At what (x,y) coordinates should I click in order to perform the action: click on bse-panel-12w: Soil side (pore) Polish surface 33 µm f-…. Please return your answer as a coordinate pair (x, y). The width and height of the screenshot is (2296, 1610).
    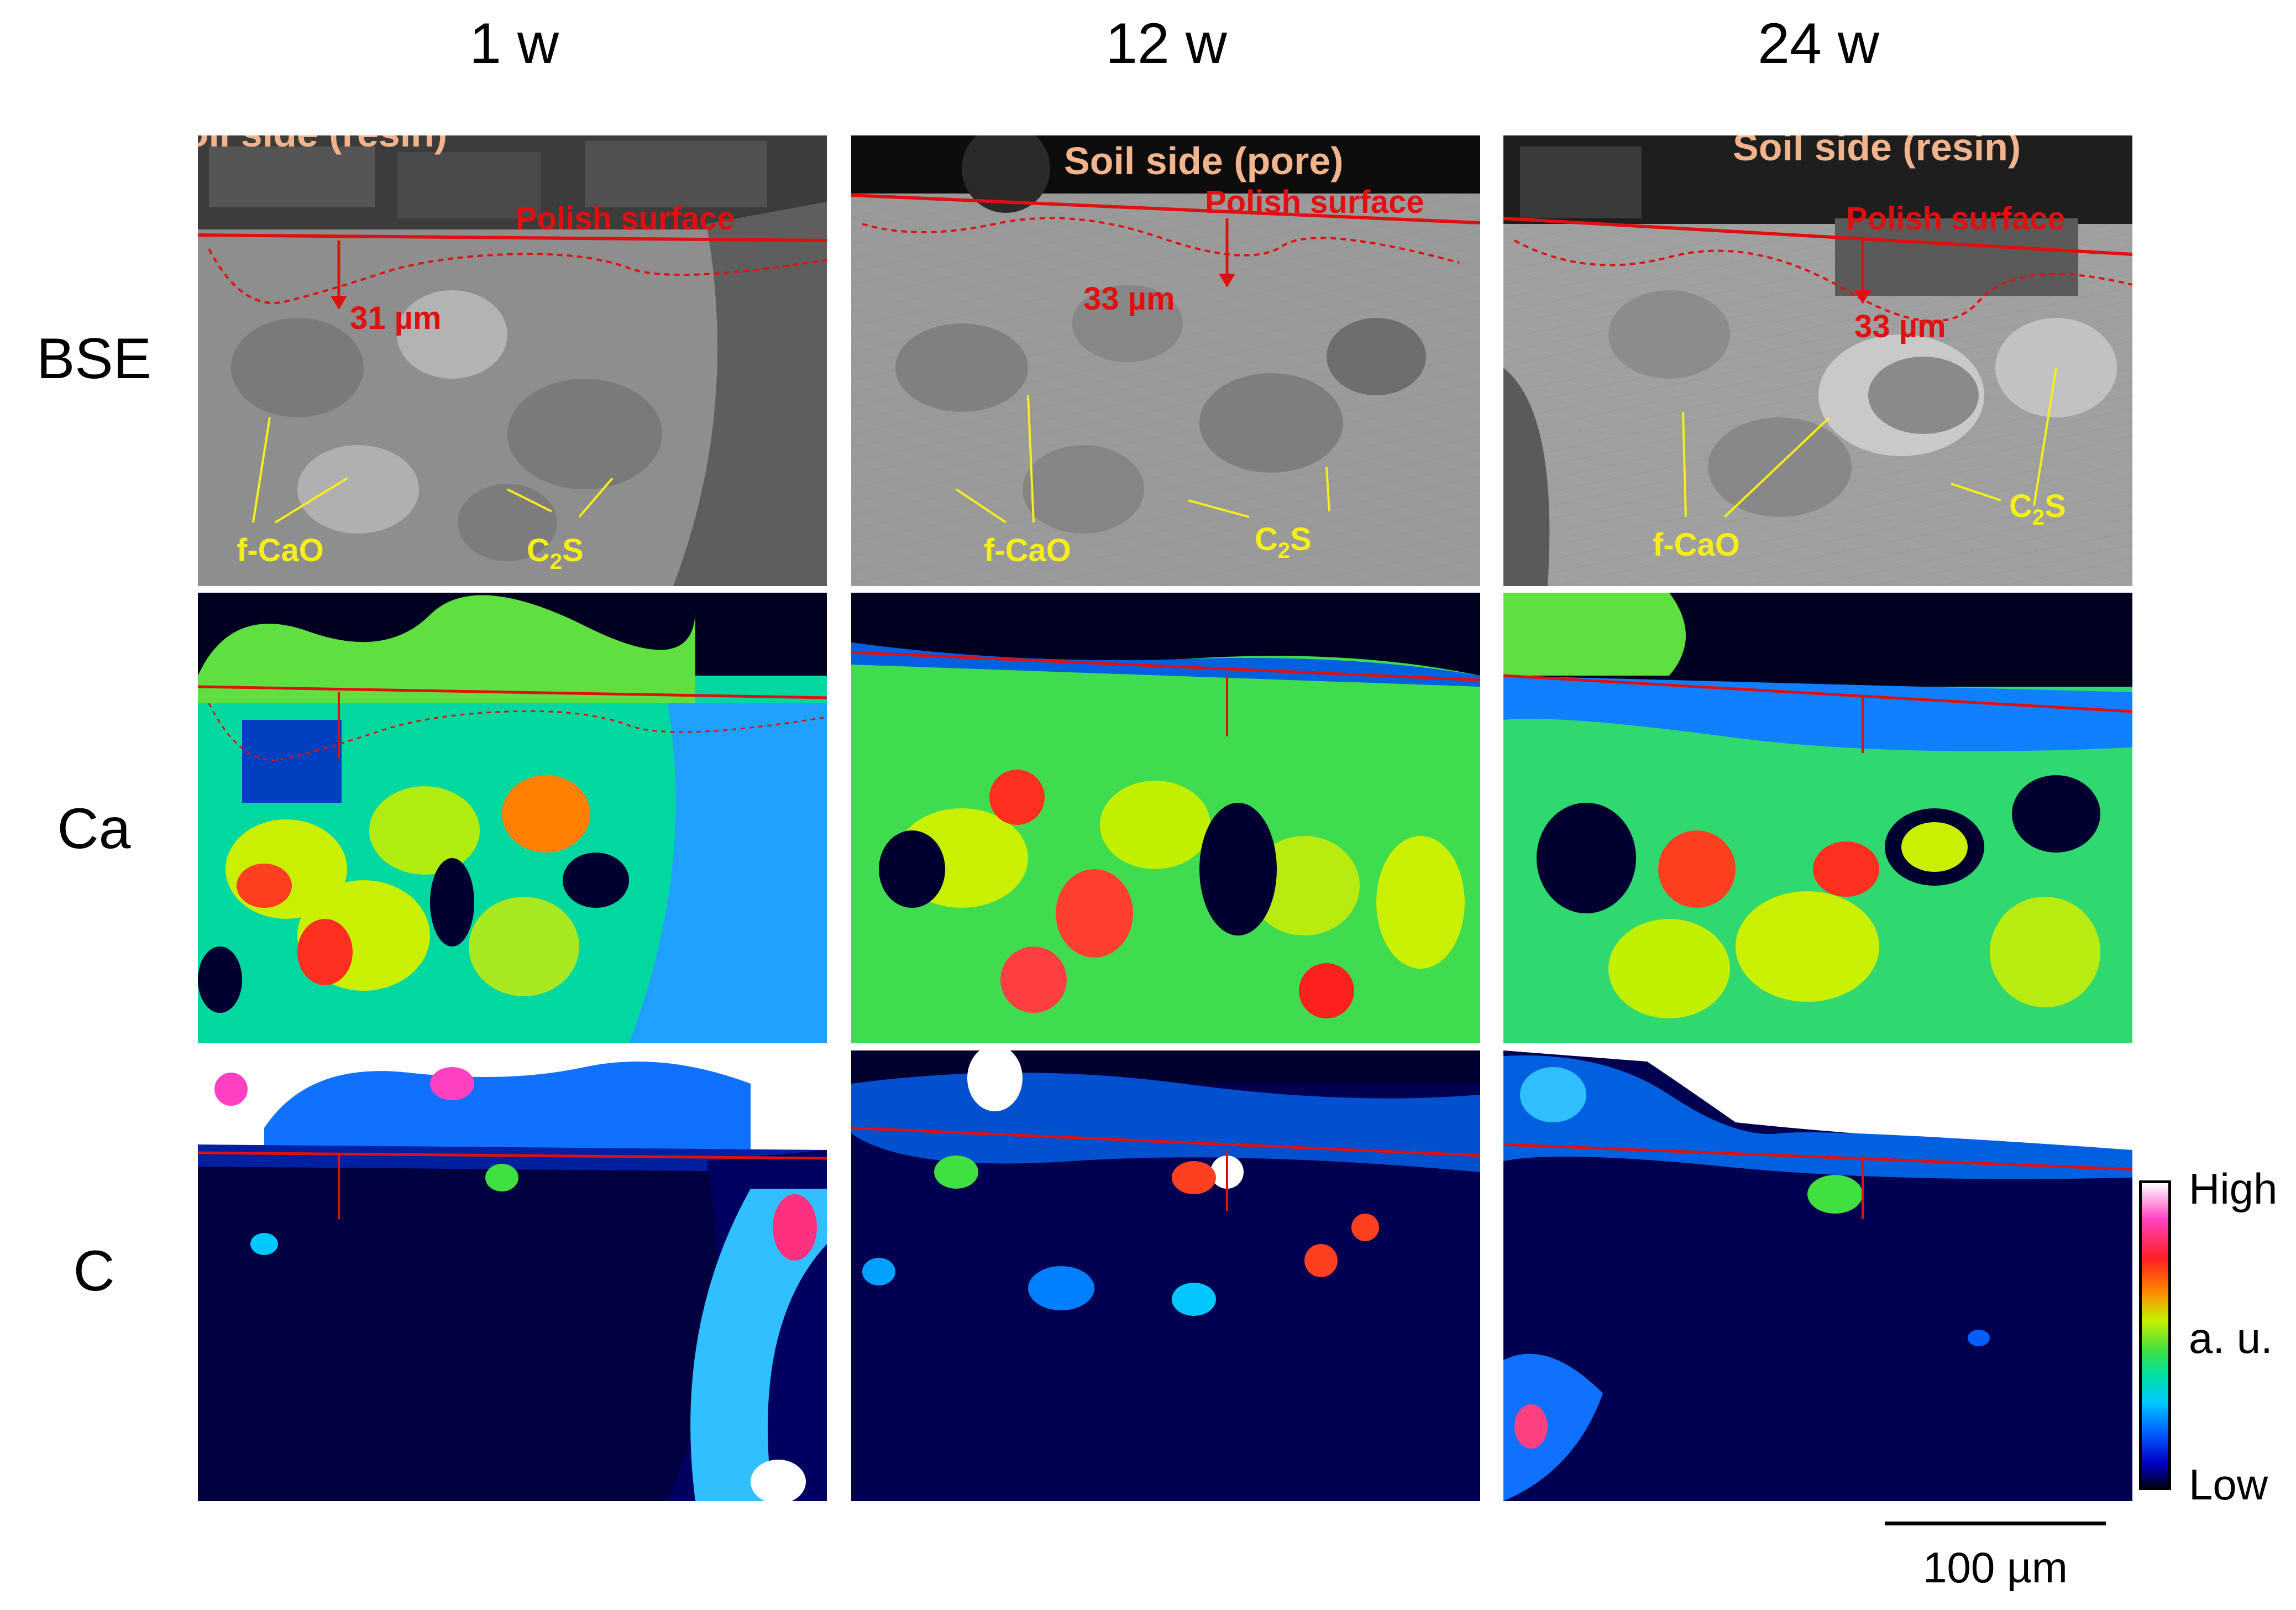
    Looking at the image, I should click on (1165, 360).